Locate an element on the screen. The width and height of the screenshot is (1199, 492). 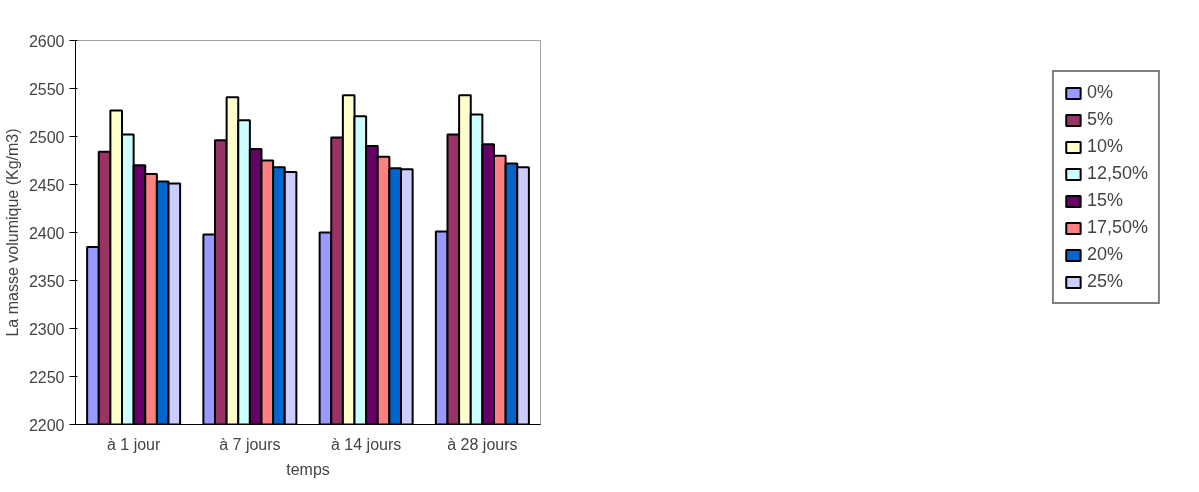
legend-label: 5% is located at coordinates (1099, 119).